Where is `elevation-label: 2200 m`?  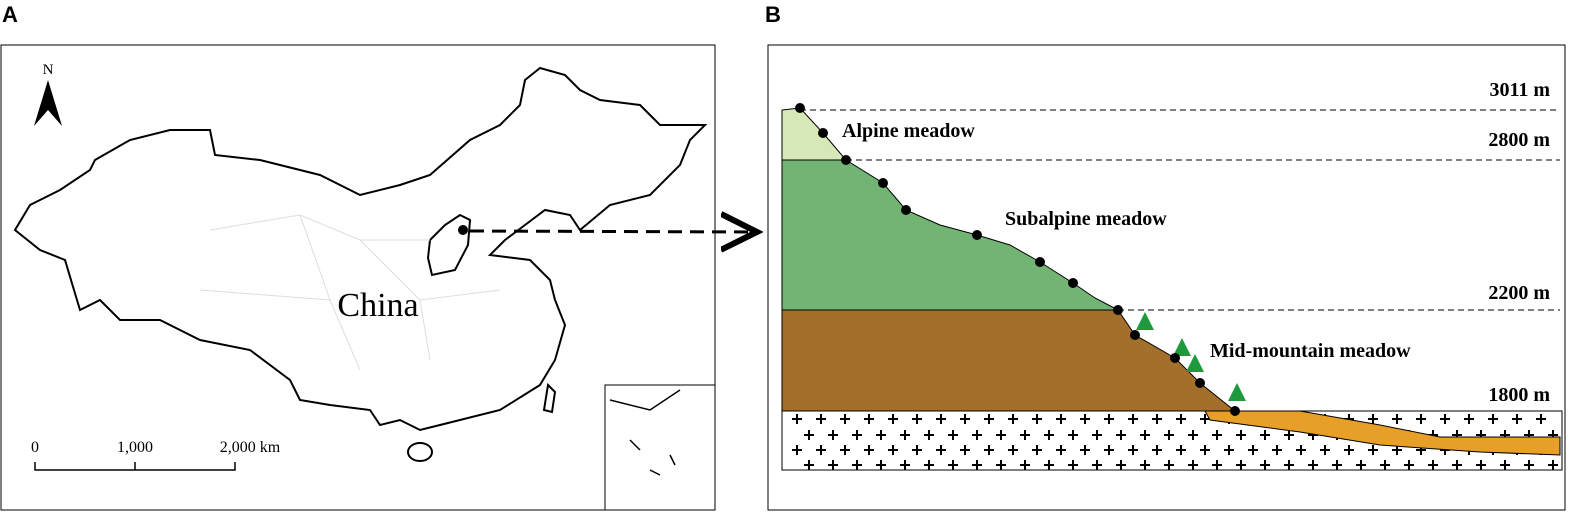 elevation-label: 2200 m is located at coordinates (1519, 293).